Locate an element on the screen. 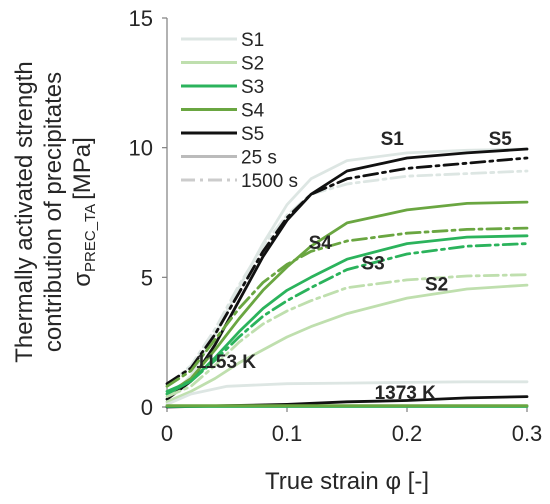 The width and height of the screenshot is (550, 504). x-tick-label: 0.1 is located at coordinates (287, 433).